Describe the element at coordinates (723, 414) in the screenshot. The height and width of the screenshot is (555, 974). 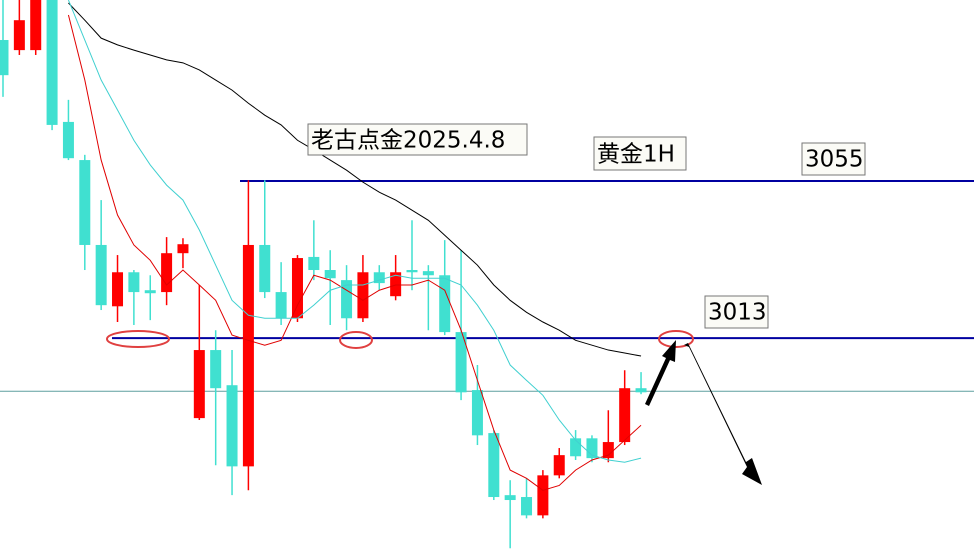
I see `arrow-down` at that location.